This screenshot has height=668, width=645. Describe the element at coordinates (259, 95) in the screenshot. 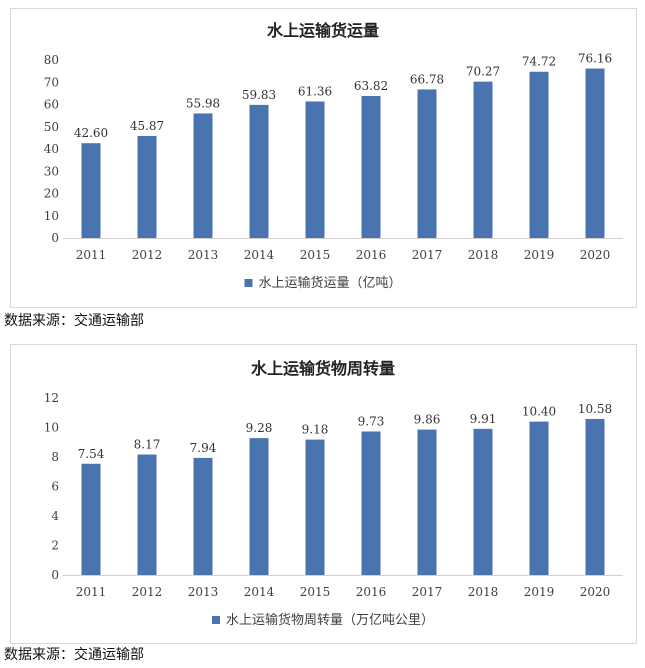

I see `data-label: 59.83` at that location.